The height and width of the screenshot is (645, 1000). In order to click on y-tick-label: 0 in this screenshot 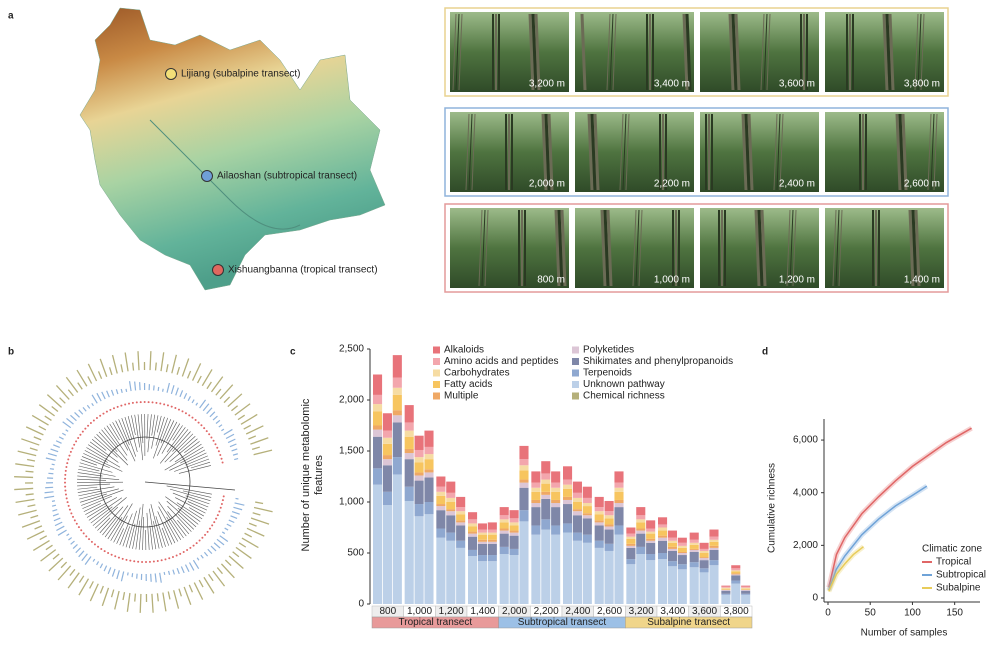, I will do `click(815, 598)`.